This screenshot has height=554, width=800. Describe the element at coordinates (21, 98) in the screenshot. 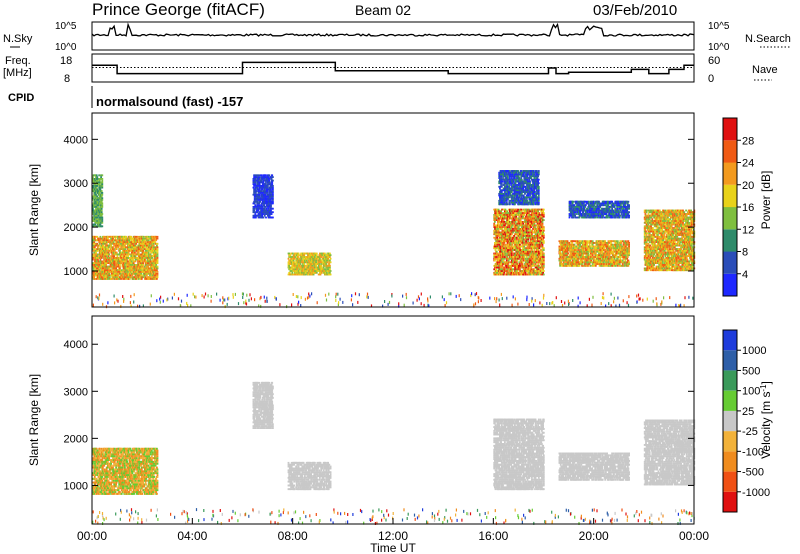

I see `cpid-label: CPID` at that location.